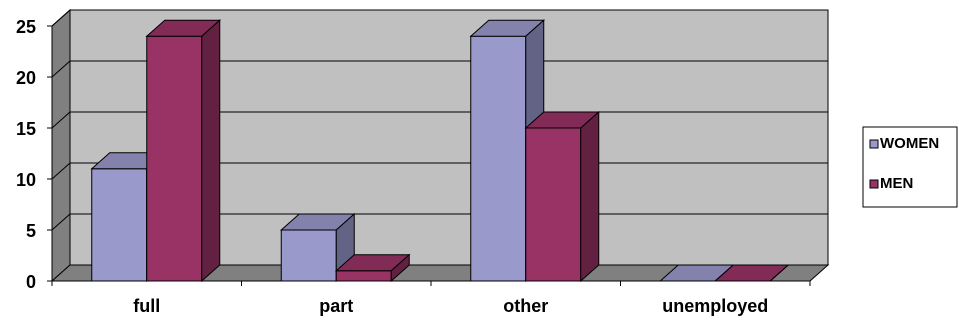 The image size is (959, 327). I want to click on x-axis: full part other unemployed, so click(431, 298).